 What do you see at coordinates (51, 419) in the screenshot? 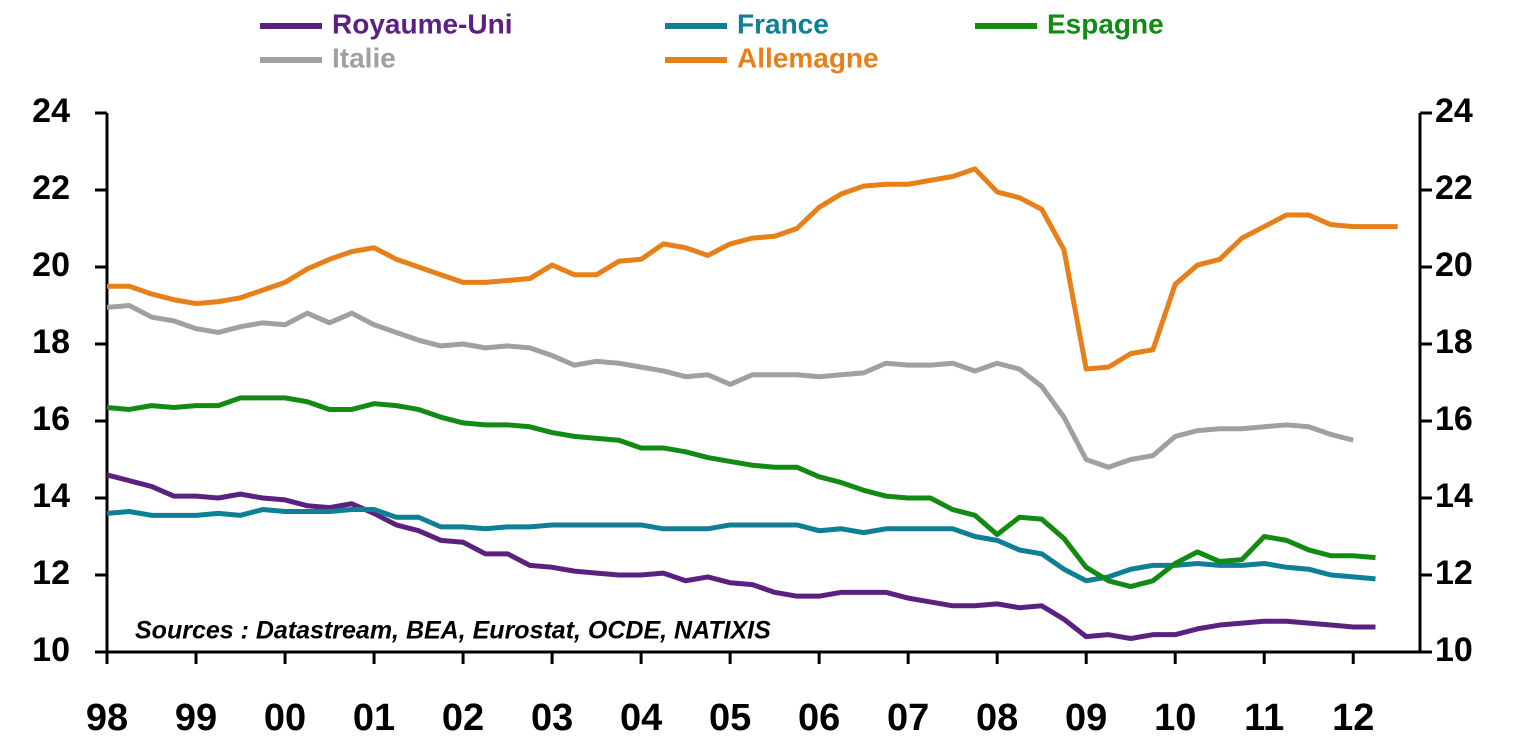
I see `y-tick-label: 16` at bounding box center [51, 419].